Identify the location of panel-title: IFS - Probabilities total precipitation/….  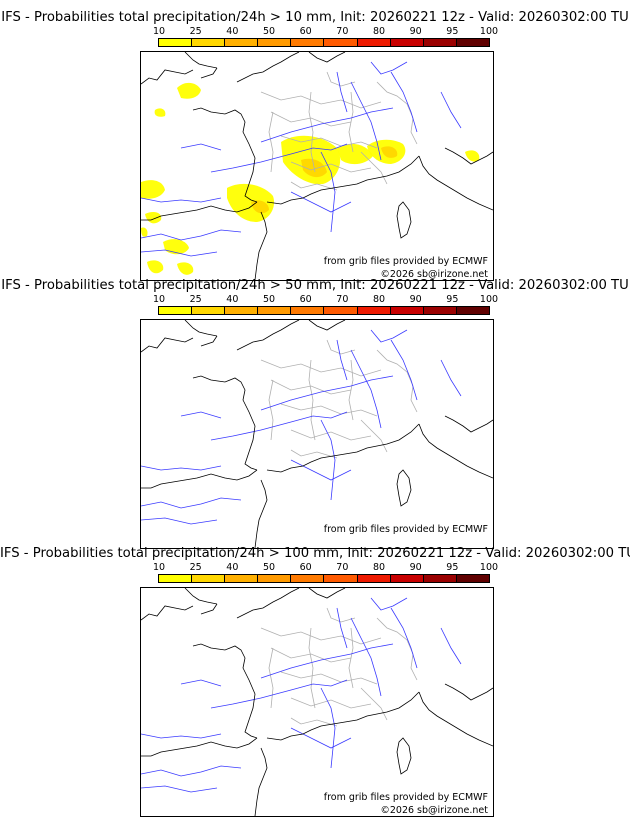
(315, 553).